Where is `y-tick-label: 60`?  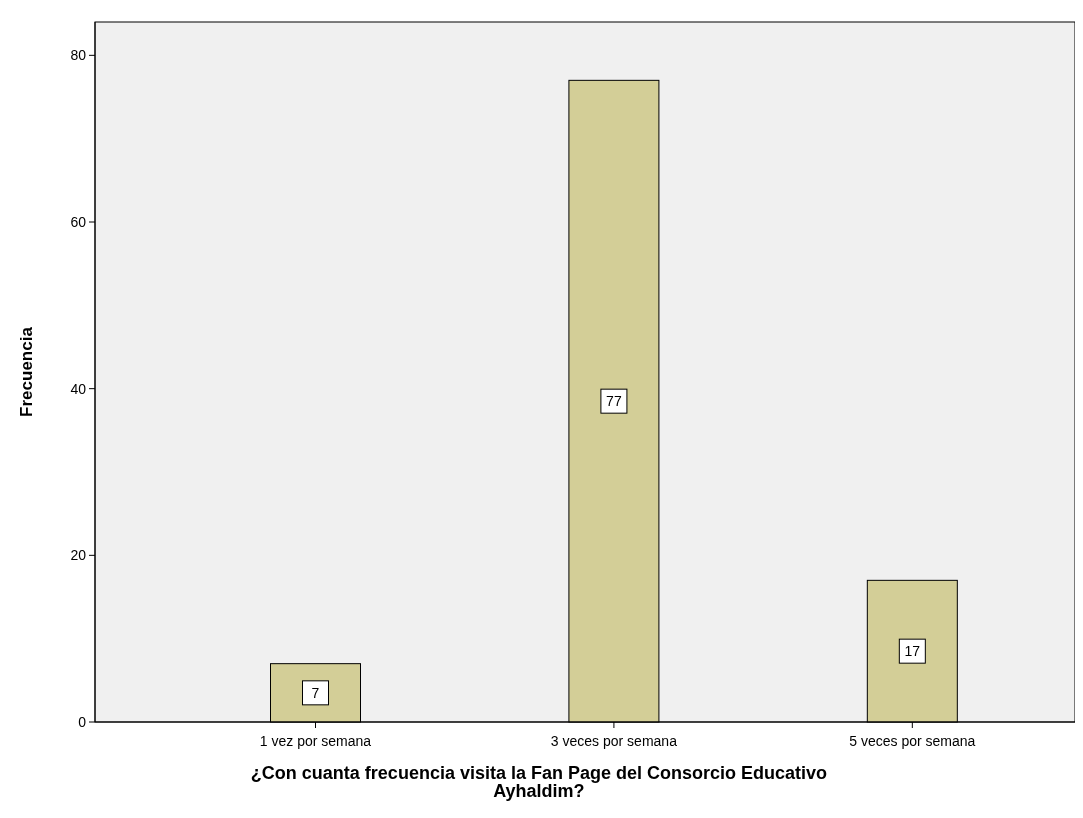
y-tick-label: 60 is located at coordinates (78, 222).